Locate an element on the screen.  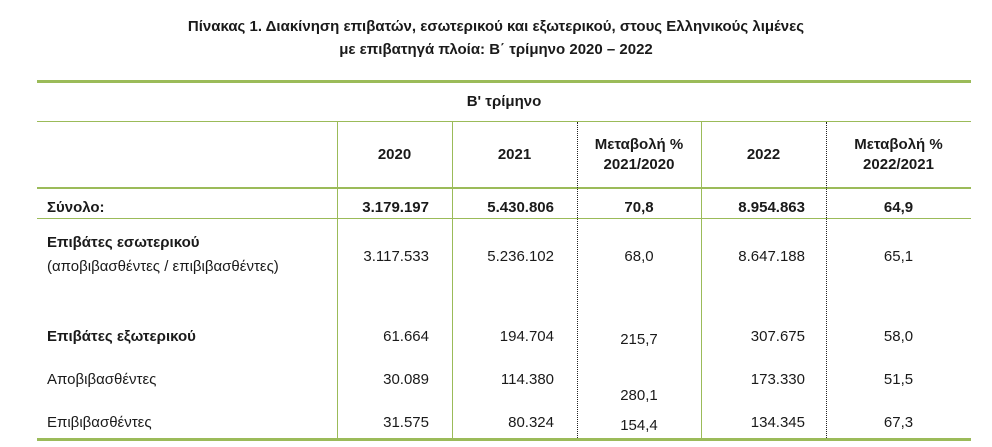
row-embarked-2022: 134.345 is located at coordinates (777, 422).